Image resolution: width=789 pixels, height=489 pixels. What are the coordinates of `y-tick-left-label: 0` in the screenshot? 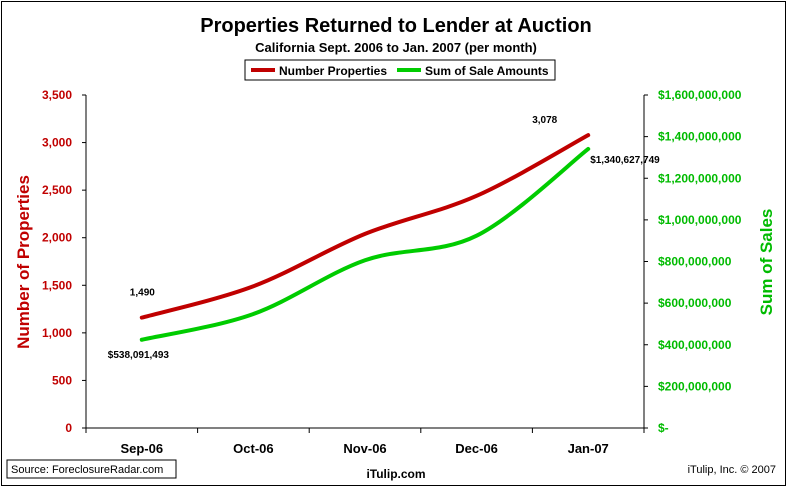 It's located at (68, 428).